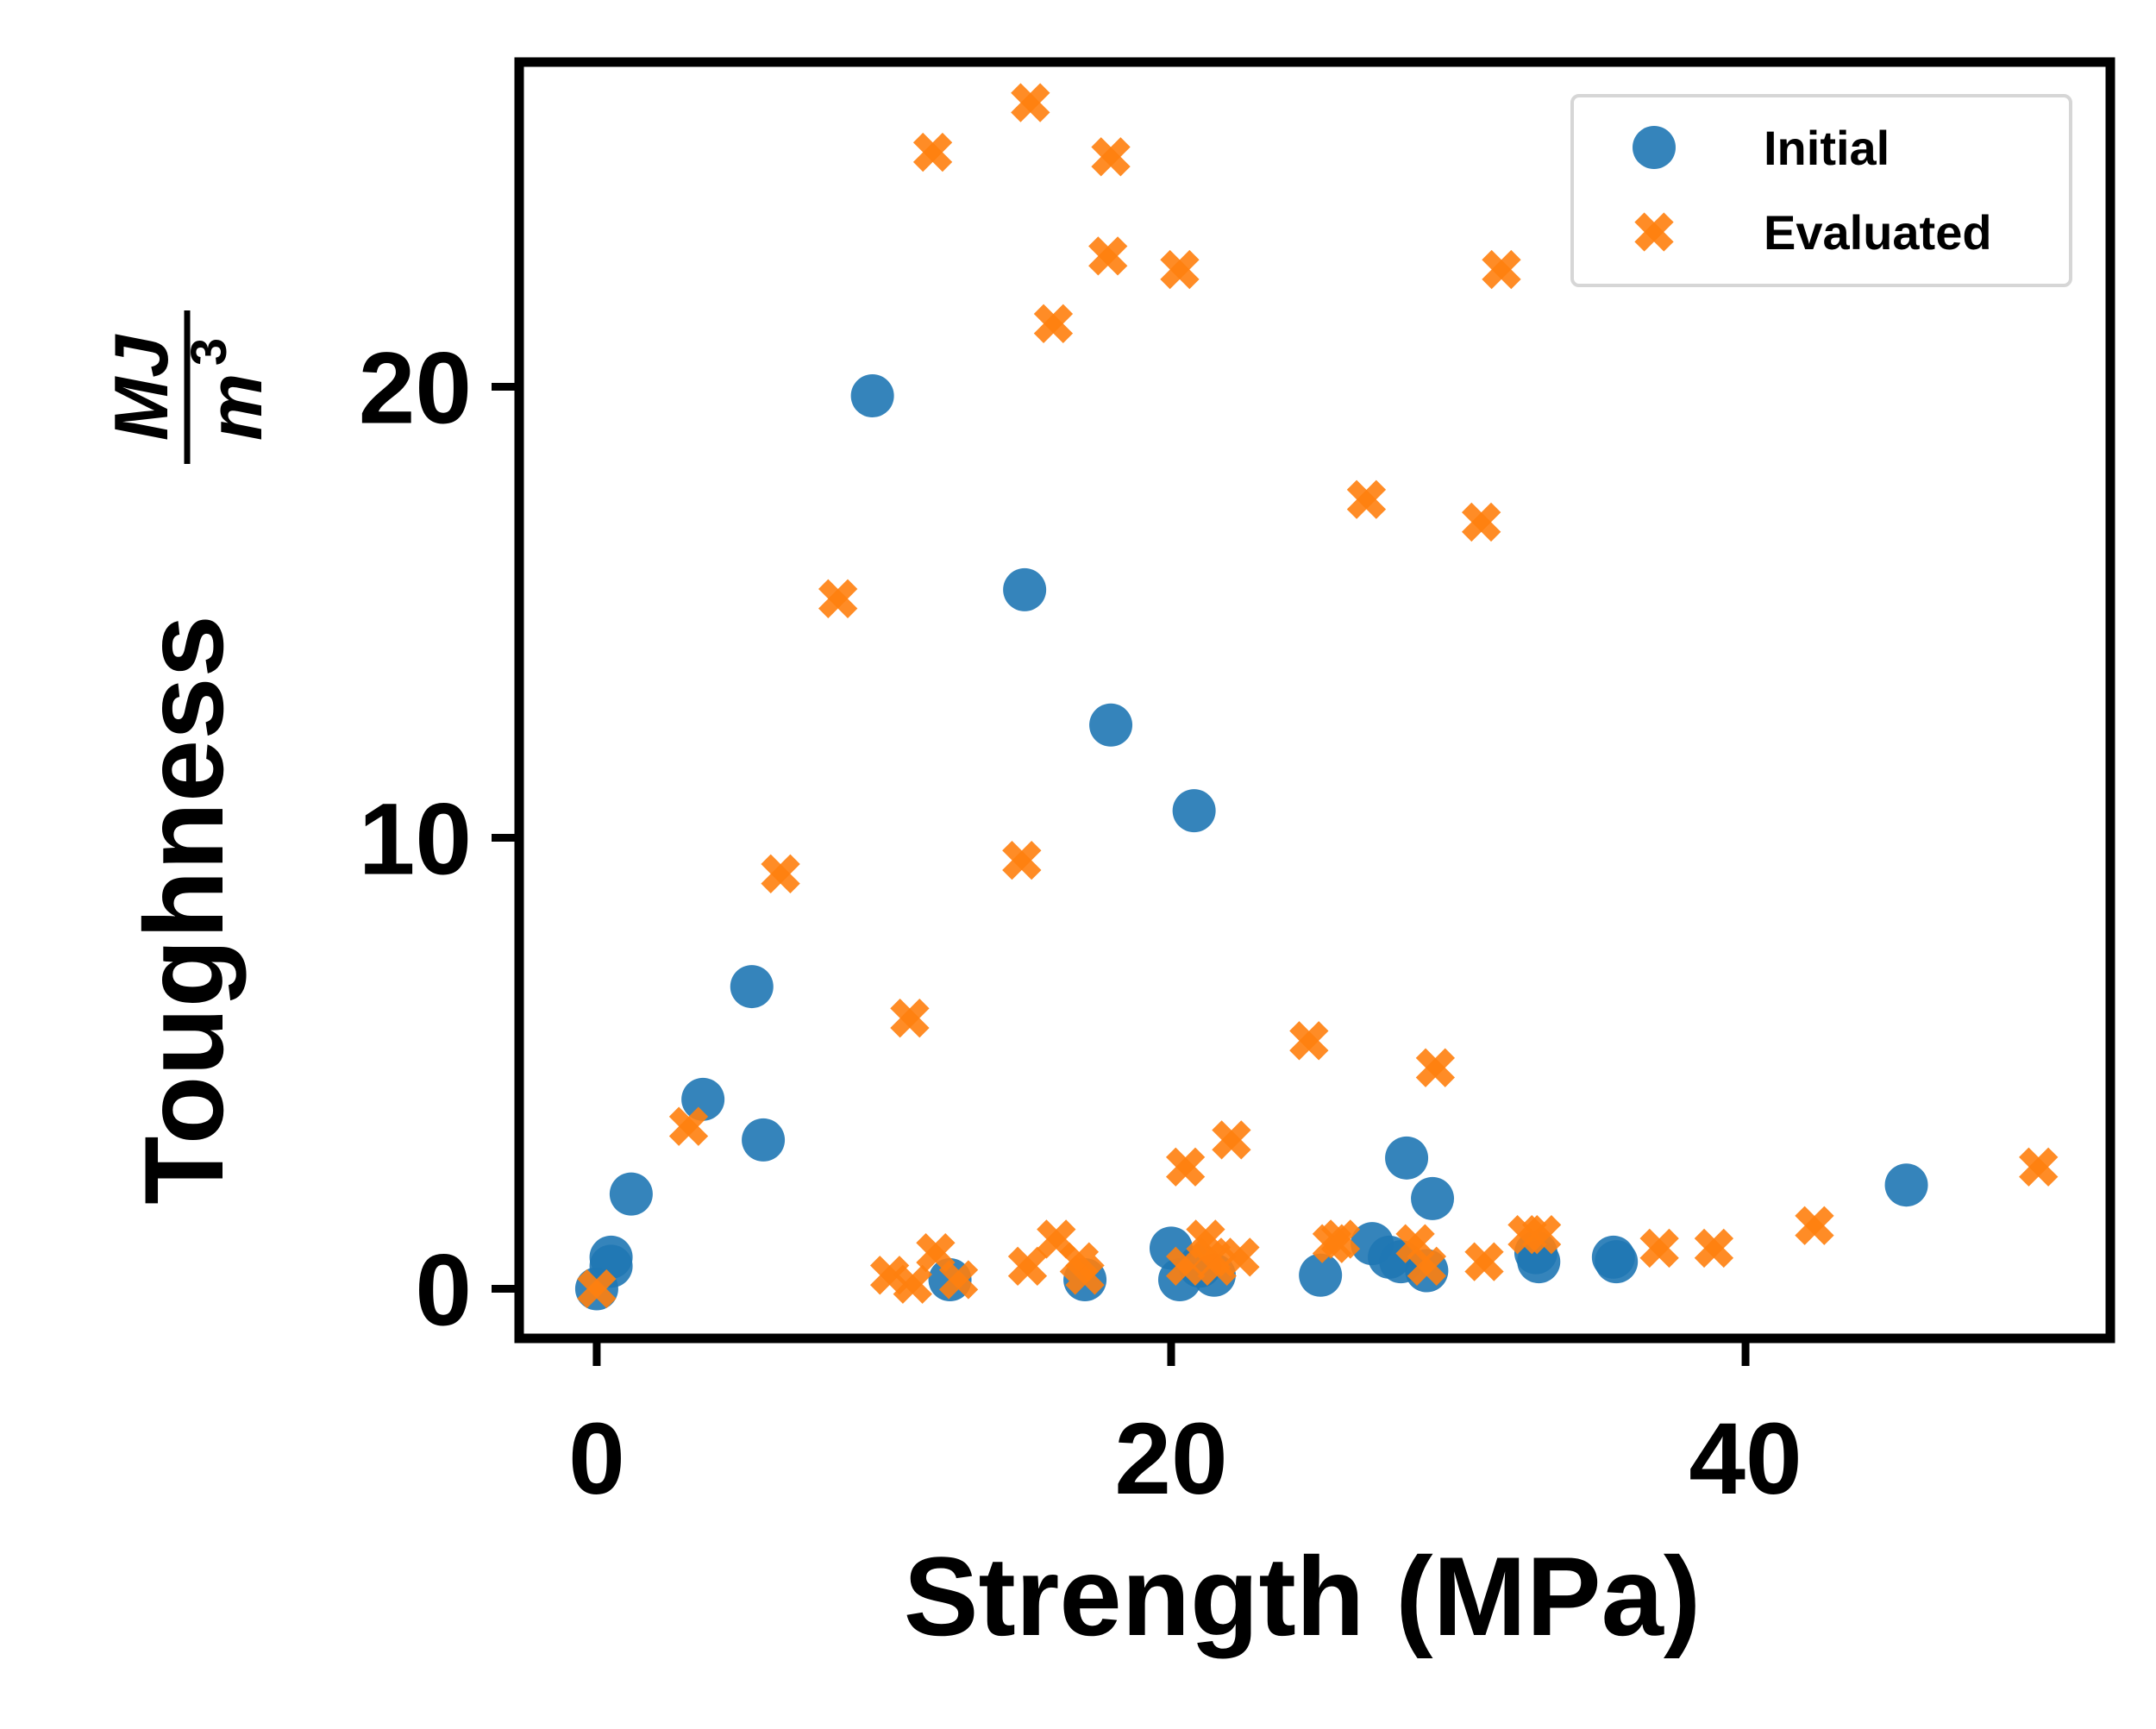 The width and height of the screenshot is (2156, 1729). I want to click on y-axis-title: Toughness MJ m 3, so click(188, 758).